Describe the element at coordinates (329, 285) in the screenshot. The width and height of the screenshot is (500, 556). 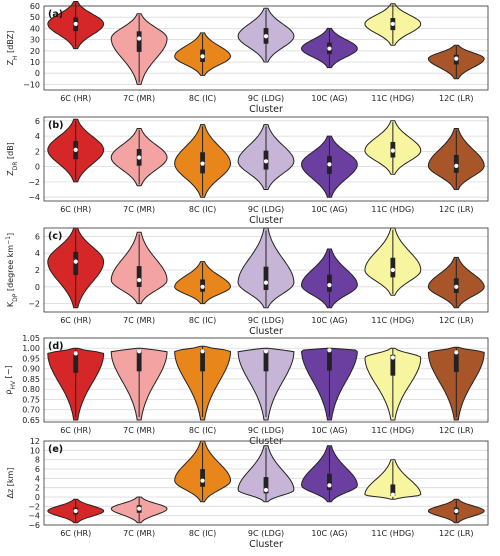
I see `violin-c-4-median` at that location.